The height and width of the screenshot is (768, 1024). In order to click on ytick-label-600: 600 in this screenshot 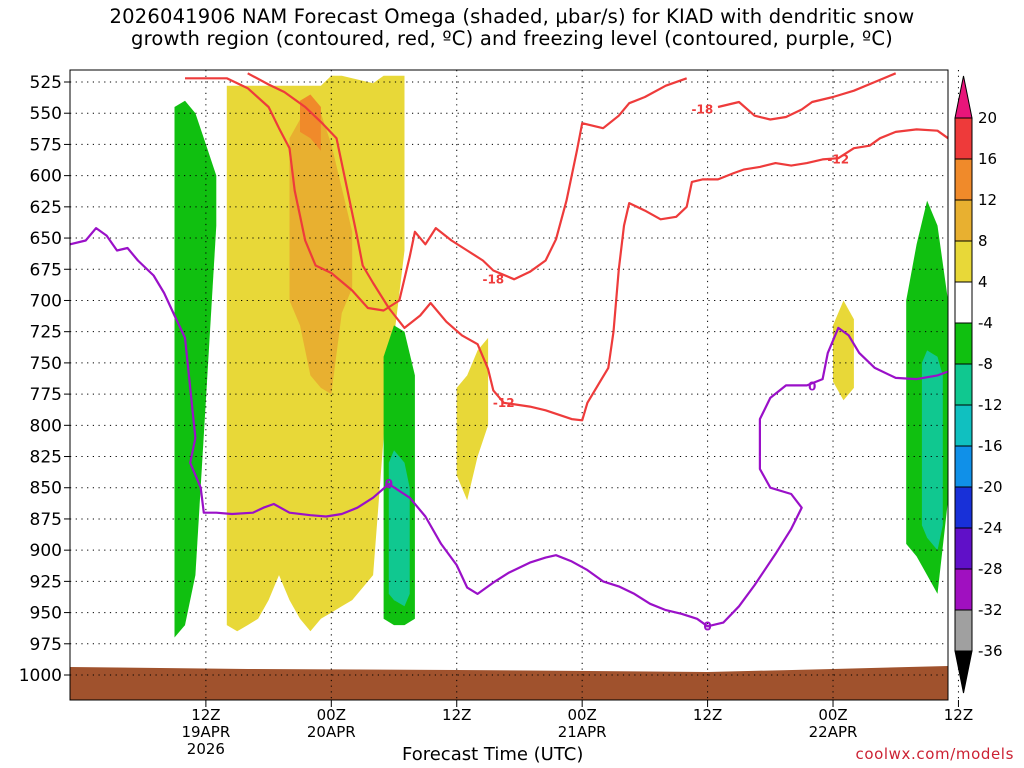, I will do `click(46, 177)`.